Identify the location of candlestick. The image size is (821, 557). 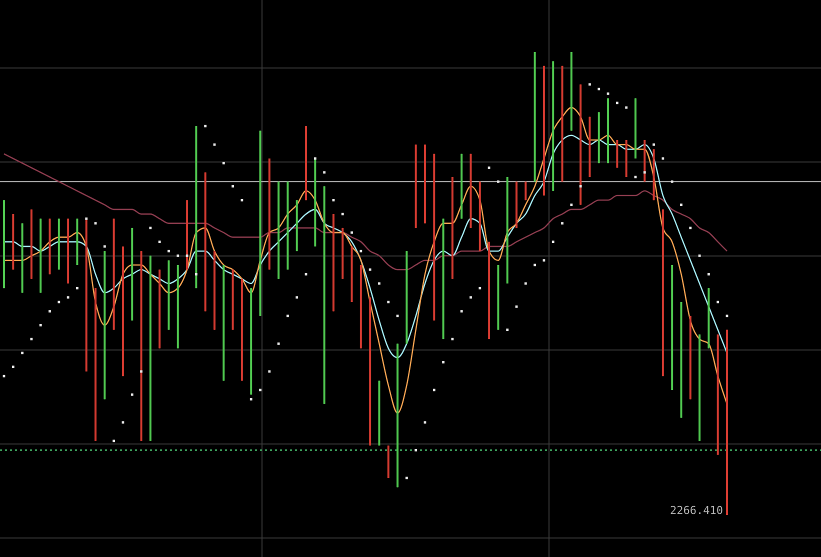
(525, 191).